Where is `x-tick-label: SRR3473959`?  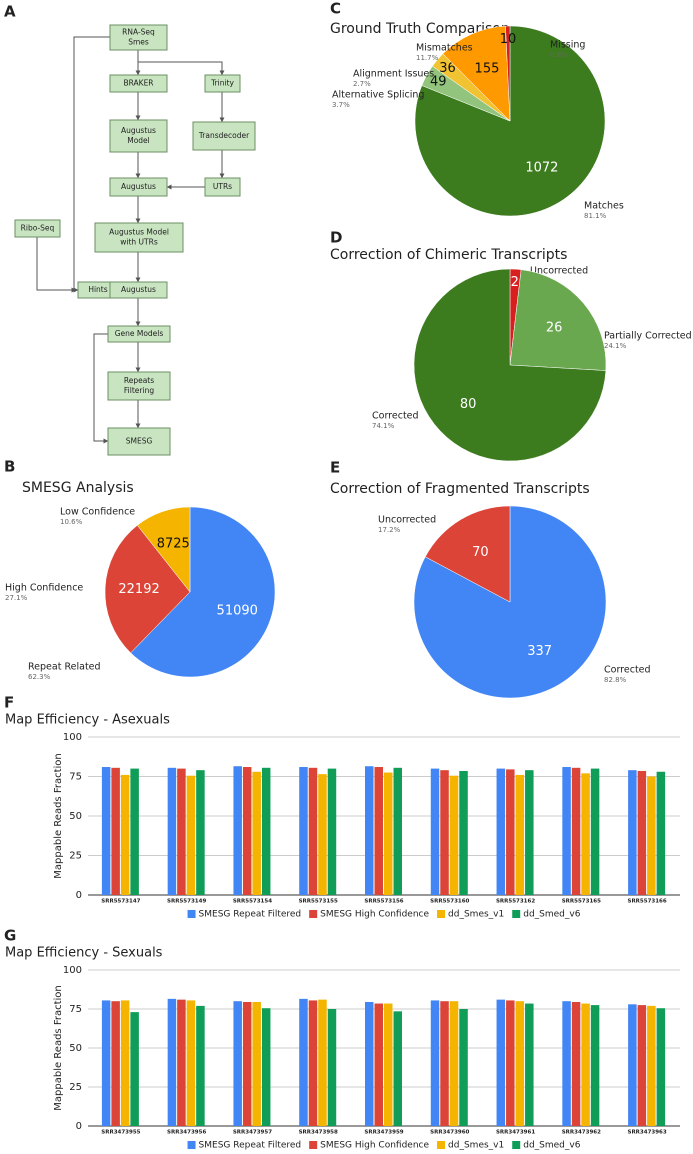
x-tick-label: SRR3473959 is located at coordinates (383, 1133).